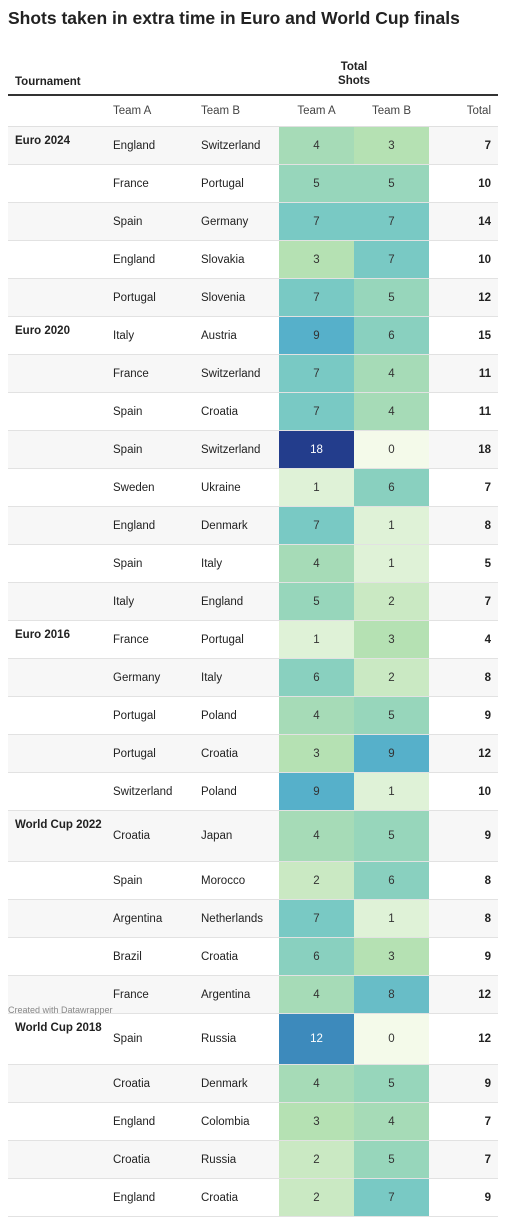 The height and width of the screenshot is (1217, 506). What do you see at coordinates (236, 221) in the screenshot?
I see `team-b-cell: Germany` at bounding box center [236, 221].